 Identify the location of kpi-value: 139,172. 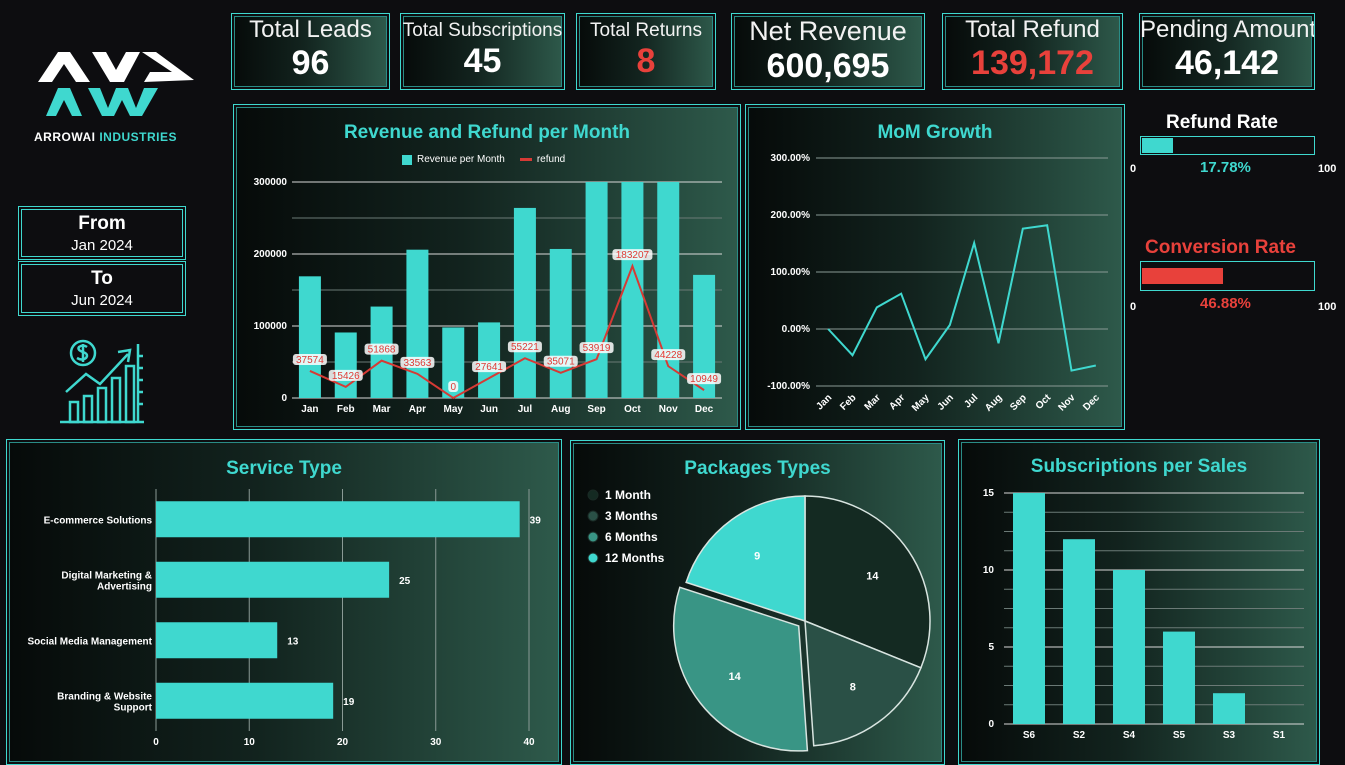
(1032, 63).